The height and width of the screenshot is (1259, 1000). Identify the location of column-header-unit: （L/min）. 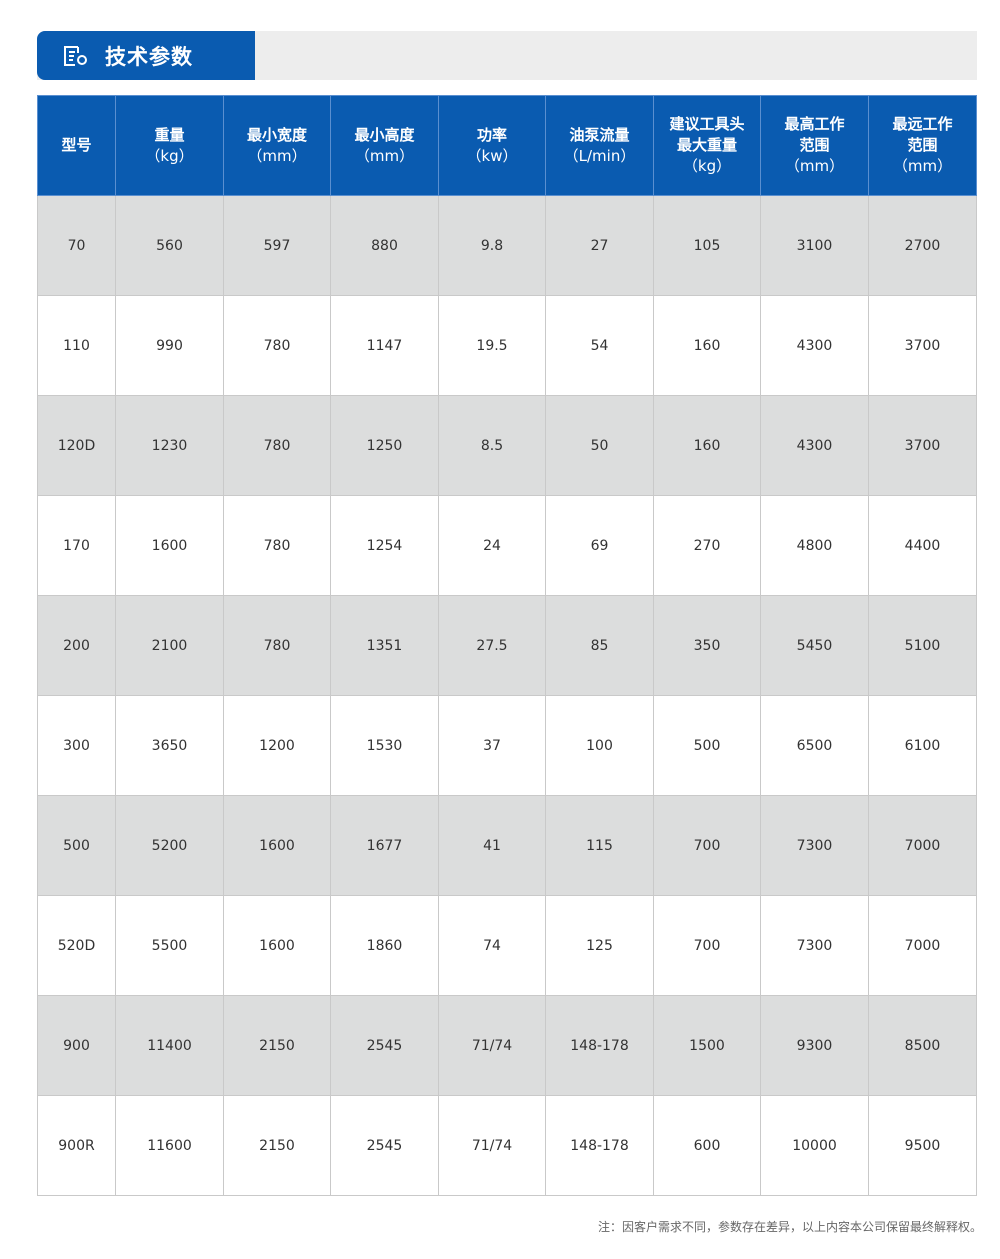
(599, 155).